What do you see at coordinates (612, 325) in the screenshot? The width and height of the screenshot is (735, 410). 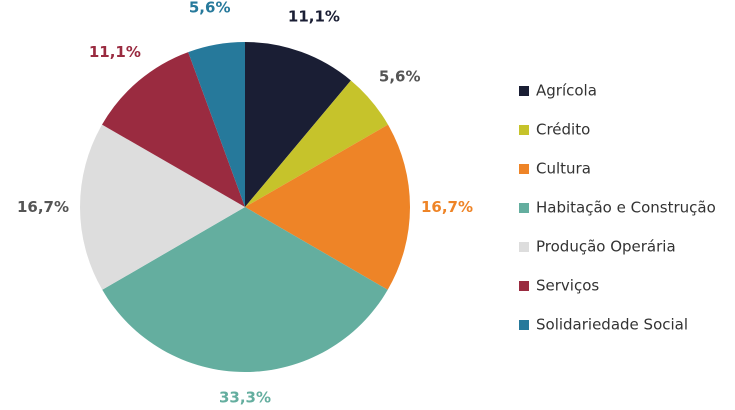 I see `legend-label: Solidariedade Social` at bounding box center [612, 325].